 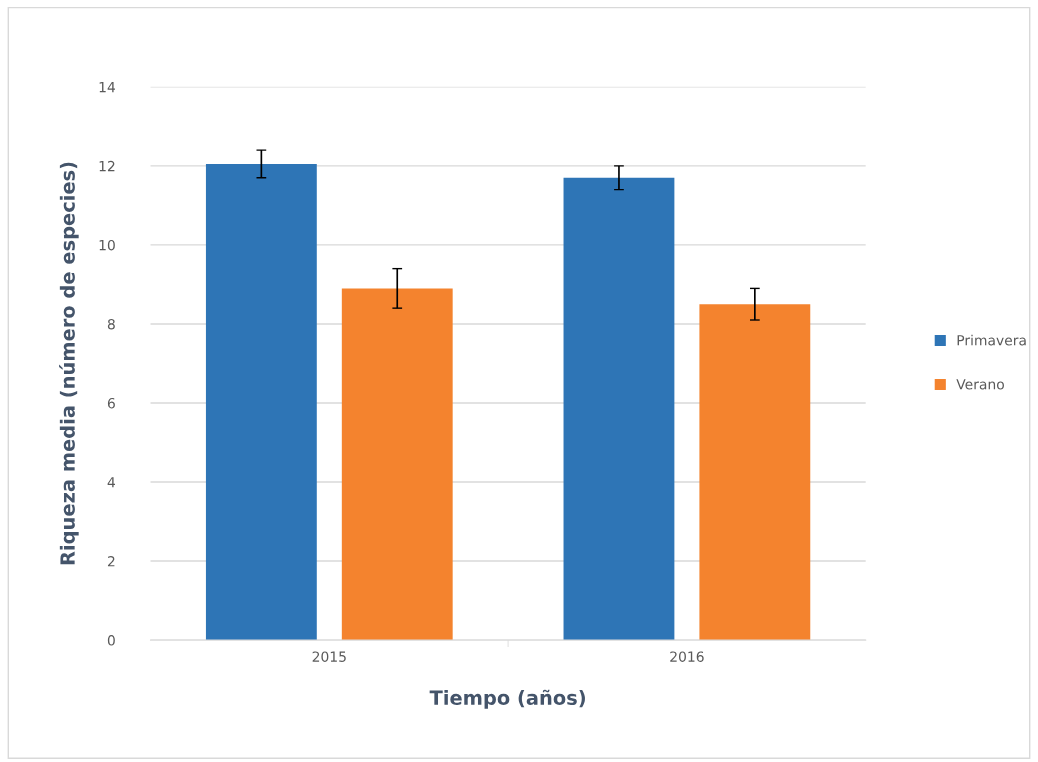 What do you see at coordinates (687, 656) in the screenshot?
I see `x-tick-label: 2016` at bounding box center [687, 656].